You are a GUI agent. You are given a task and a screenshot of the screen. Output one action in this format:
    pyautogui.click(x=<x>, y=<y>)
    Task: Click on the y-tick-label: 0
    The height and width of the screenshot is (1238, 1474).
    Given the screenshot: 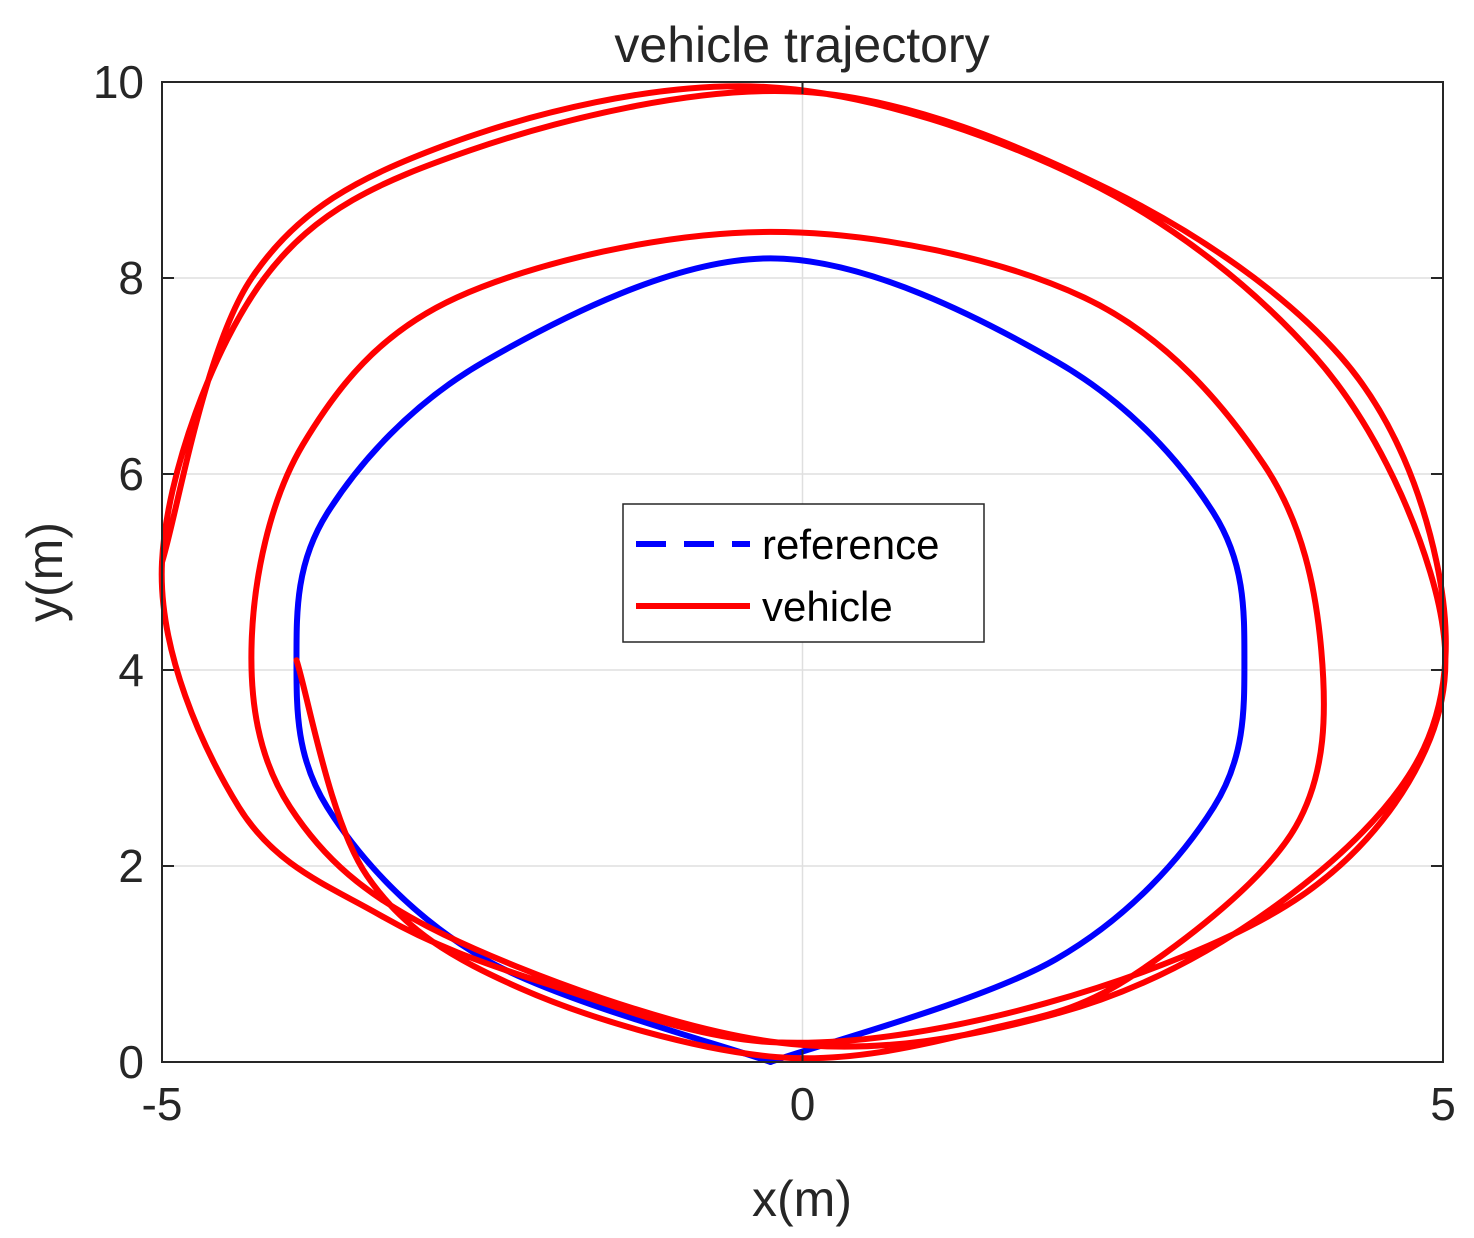 What is the action you would take?
    pyautogui.click(x=131, y=1062)
    